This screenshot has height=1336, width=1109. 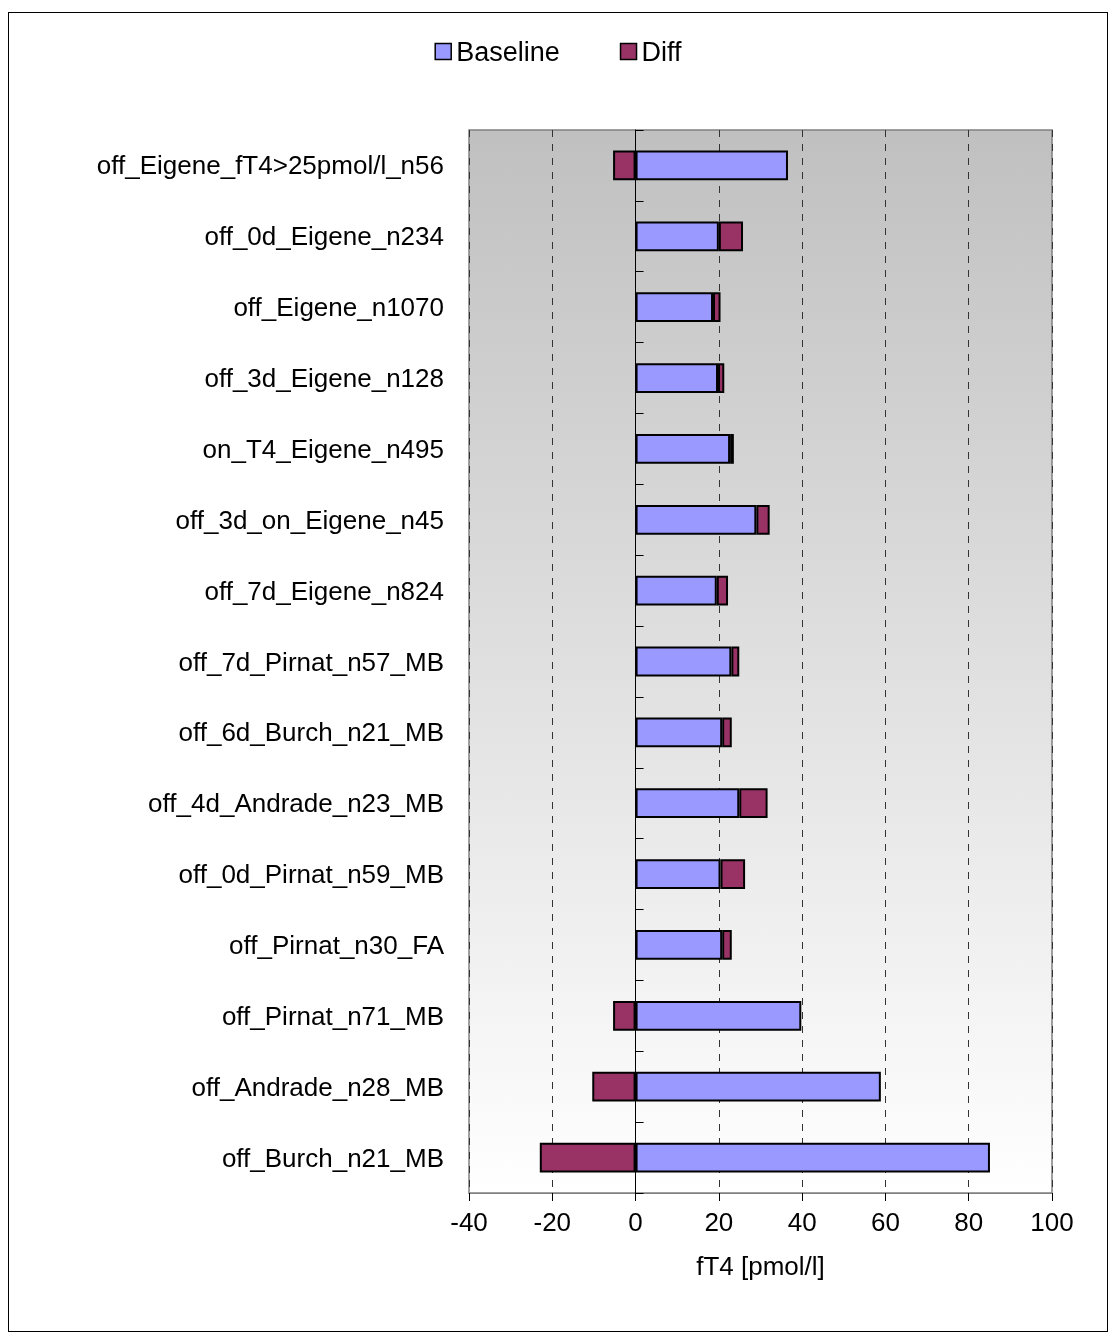 What do you see at coordinates (508, 51) in the screenshot?
I see `legend-label: Baseline` at bounding box center [508, 51].